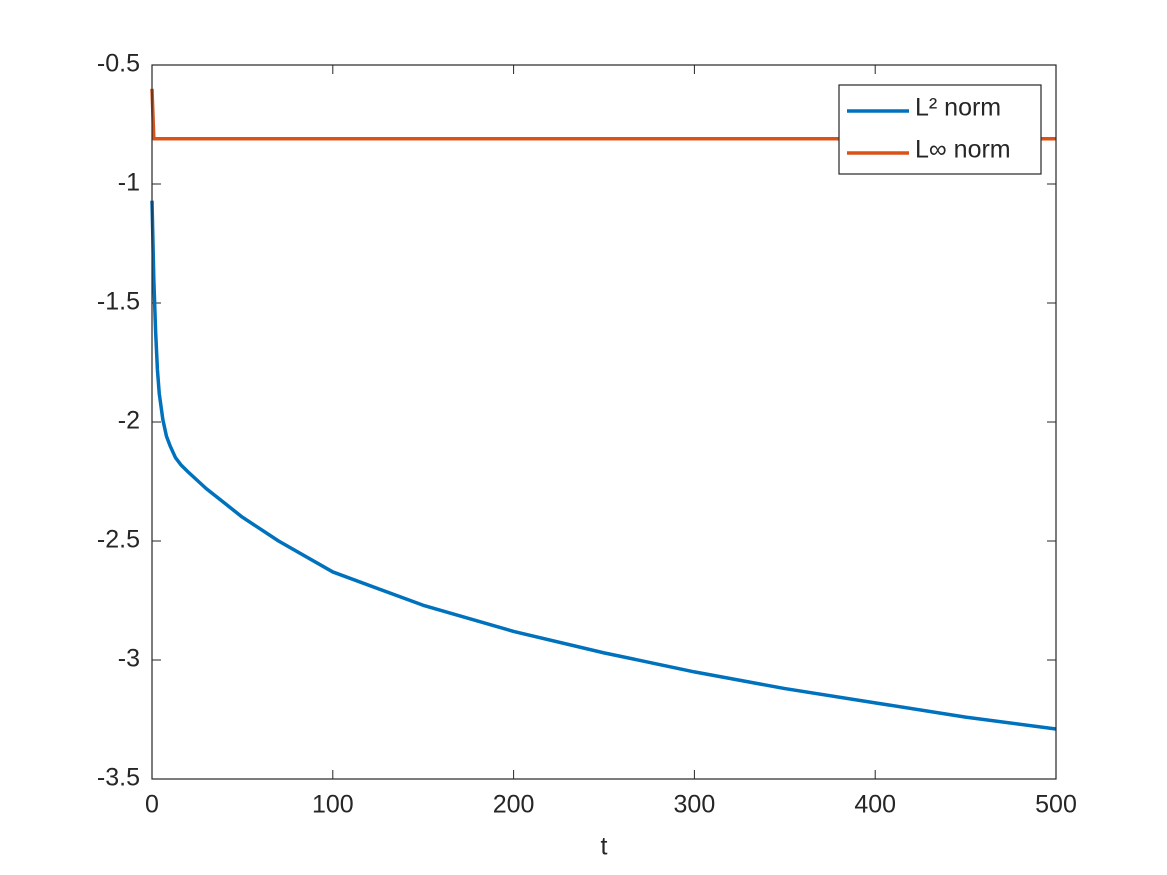  I want to click on x-tick-label: 400, so click(875, 805).